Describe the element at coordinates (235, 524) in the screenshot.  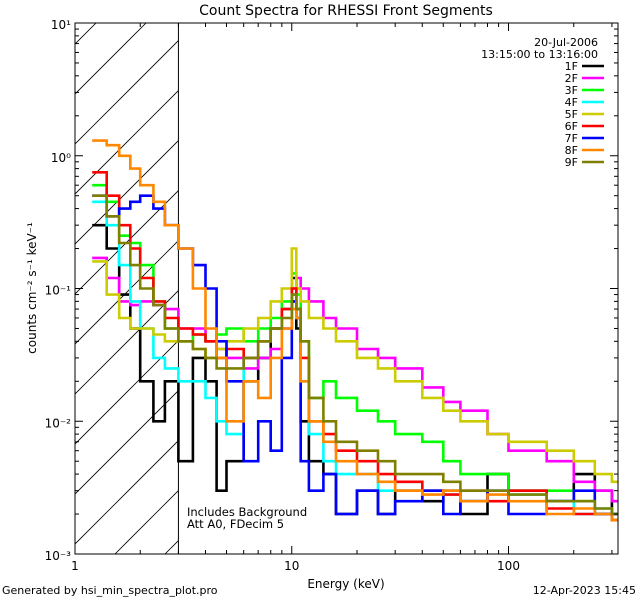
I see `annotation-attenuator: Att A0, FDecim 5` at that location.